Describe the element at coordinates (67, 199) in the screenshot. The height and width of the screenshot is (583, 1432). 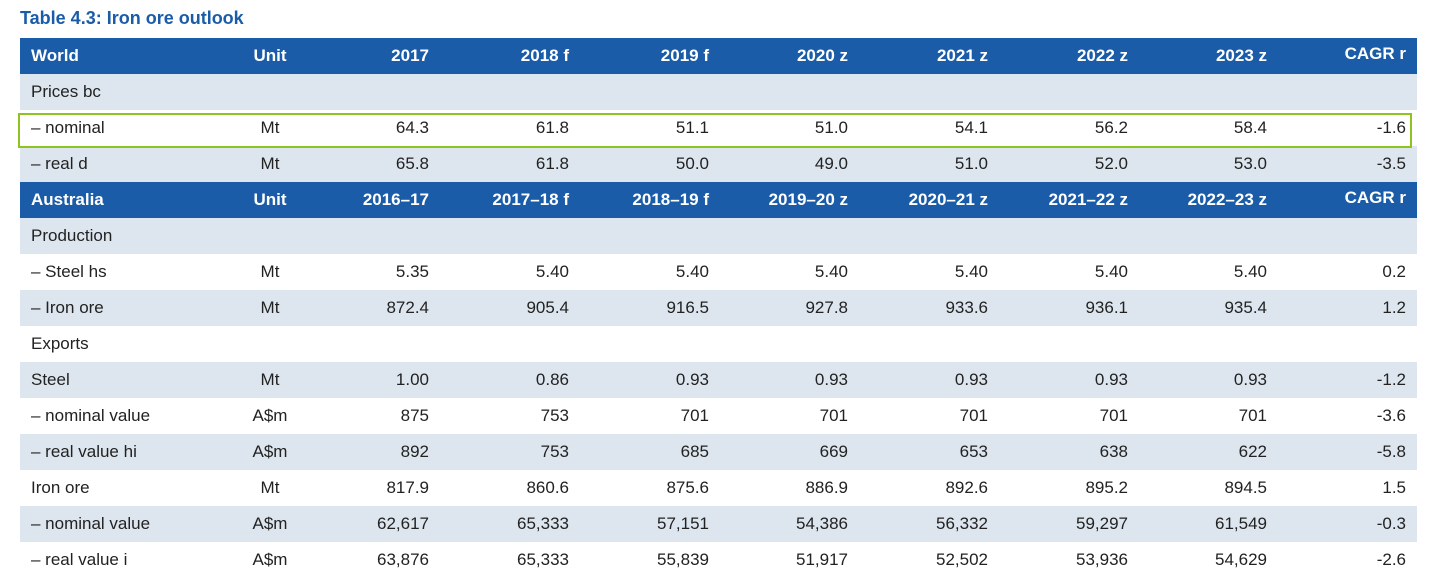
I see `header-cell: Australia` at that location.